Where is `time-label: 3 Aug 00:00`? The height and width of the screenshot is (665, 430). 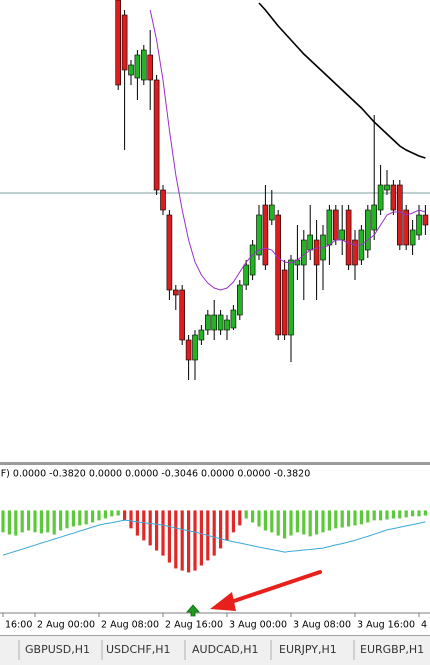 time-label: 3 Aug 00:00 is located at coordinates (258, 625).